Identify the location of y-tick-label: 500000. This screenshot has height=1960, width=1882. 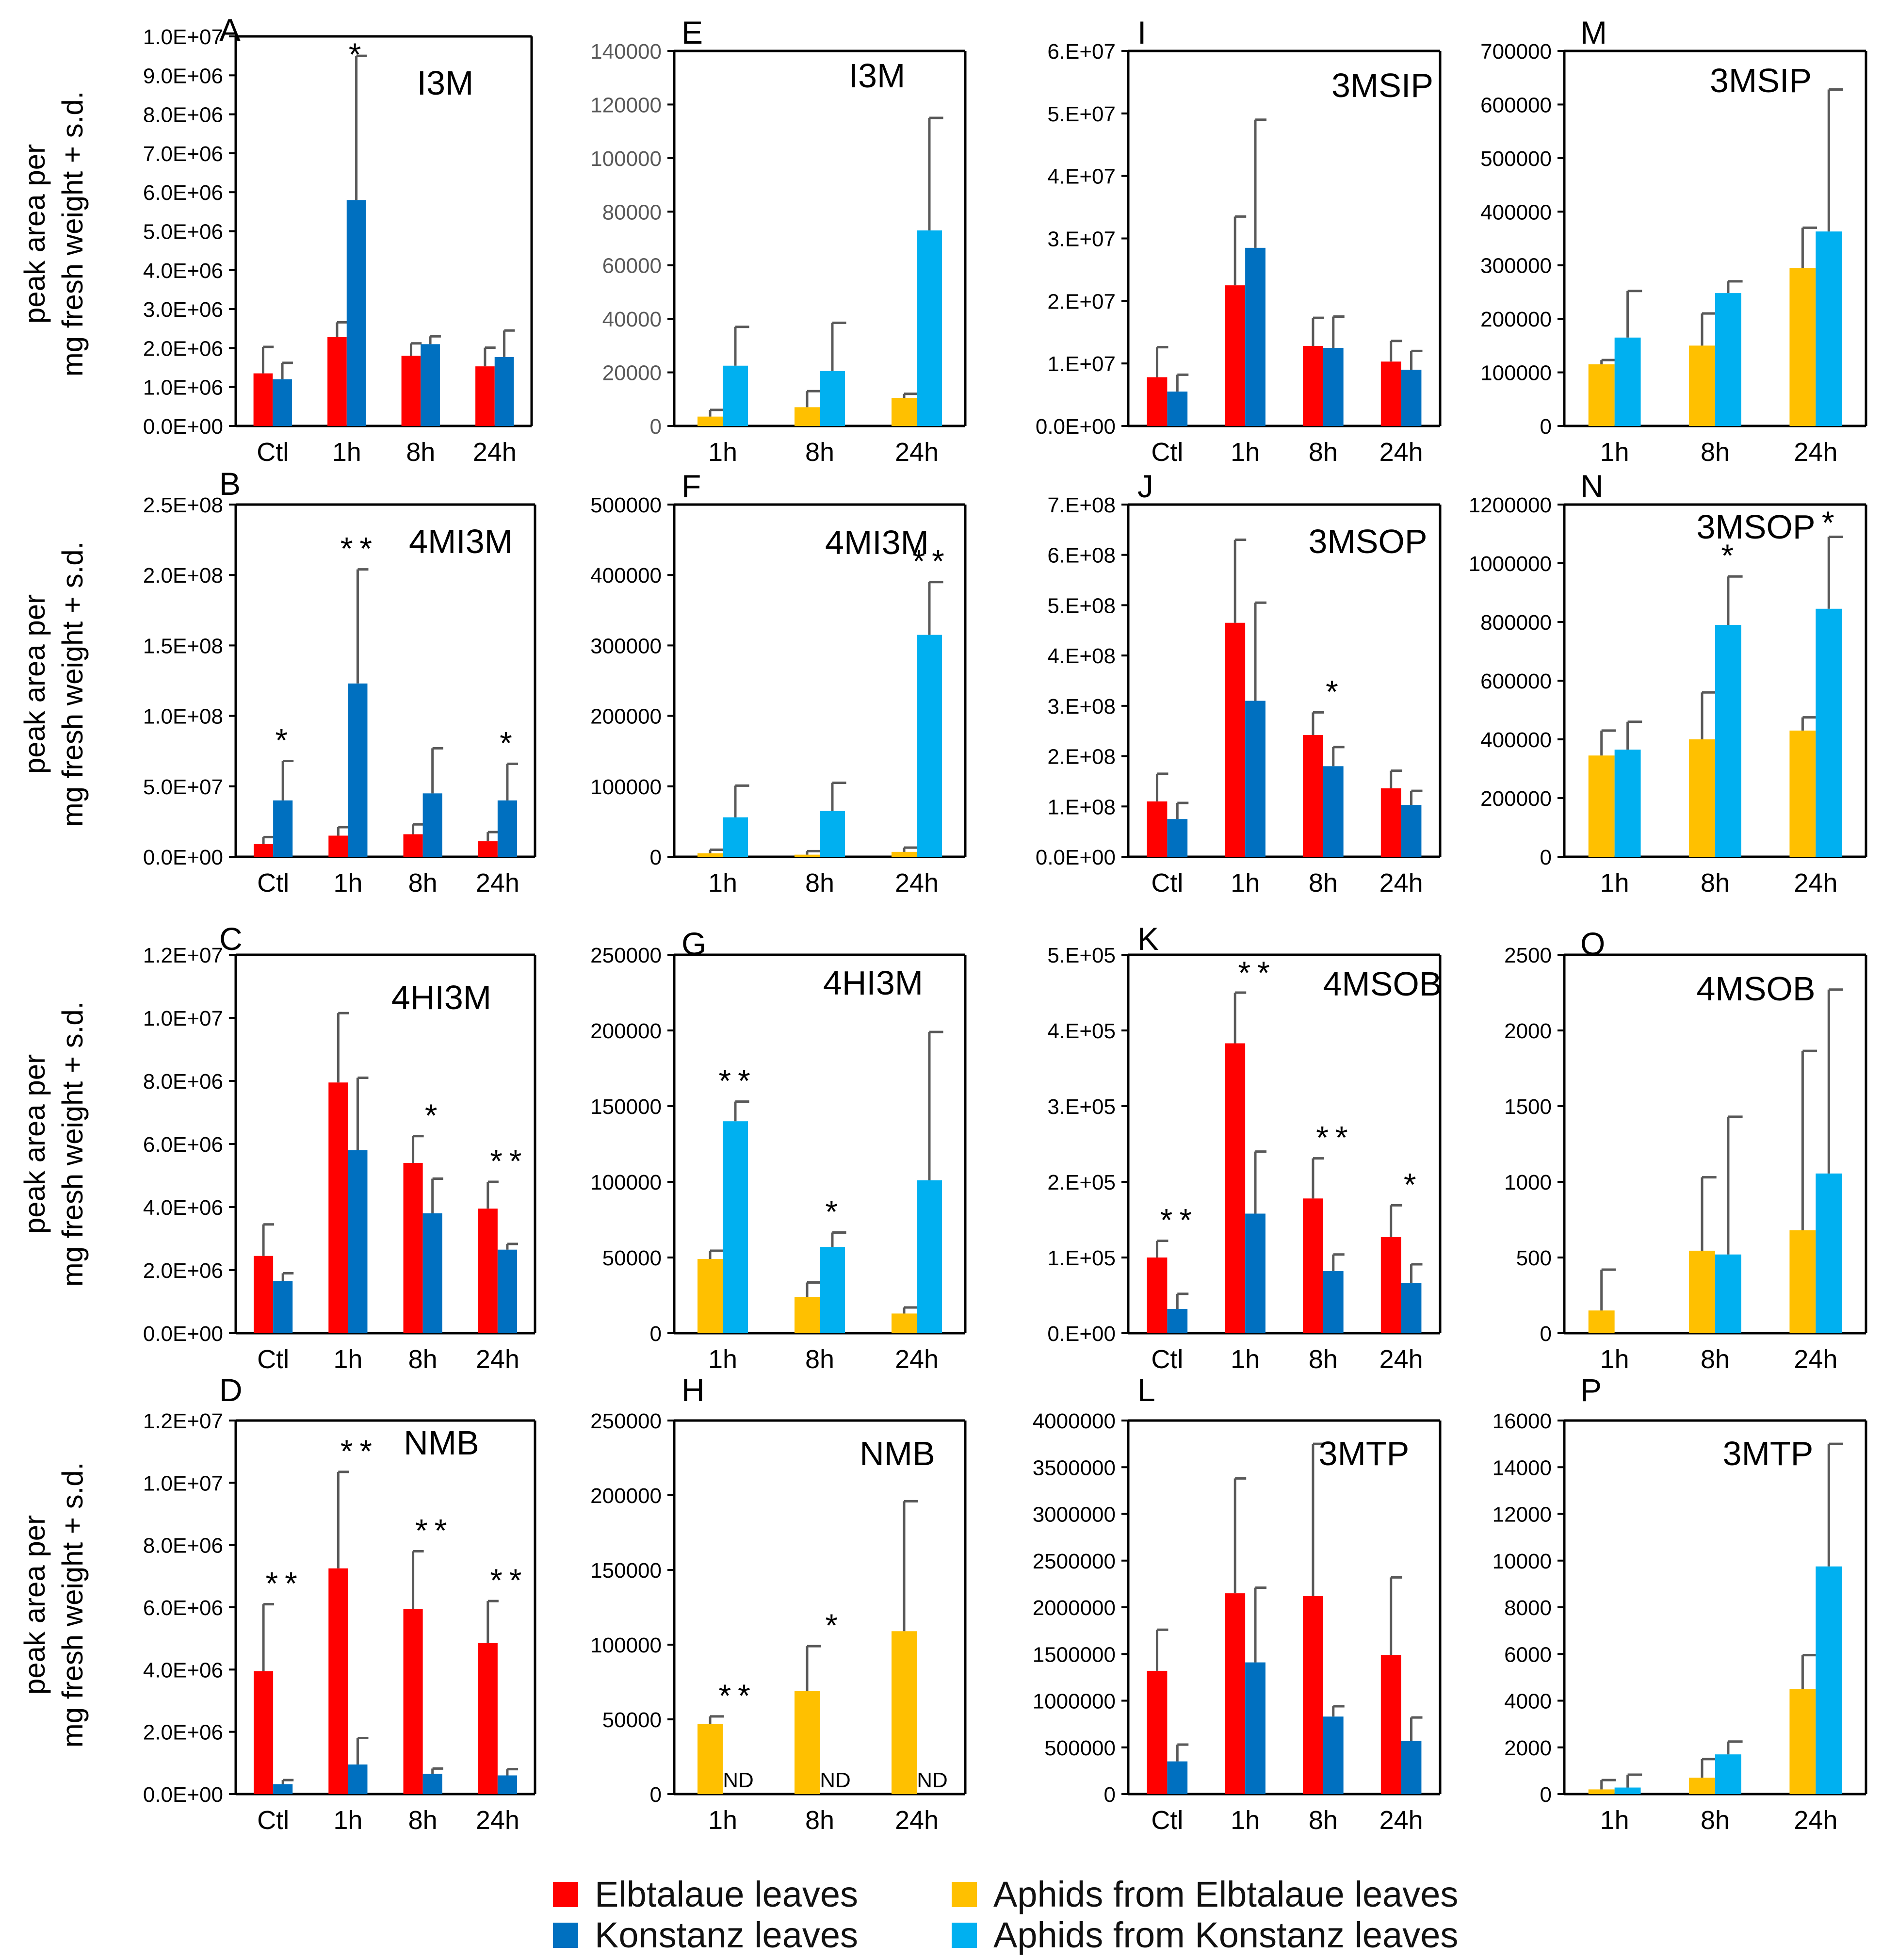
(626, 505).